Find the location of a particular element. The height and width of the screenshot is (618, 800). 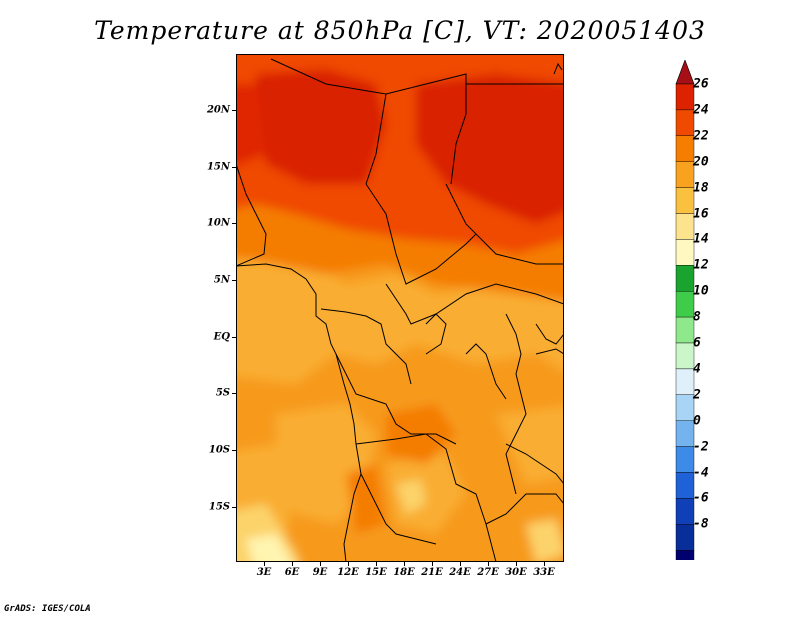

lon-label-9e: 9E is located at coordinates (320, 572).